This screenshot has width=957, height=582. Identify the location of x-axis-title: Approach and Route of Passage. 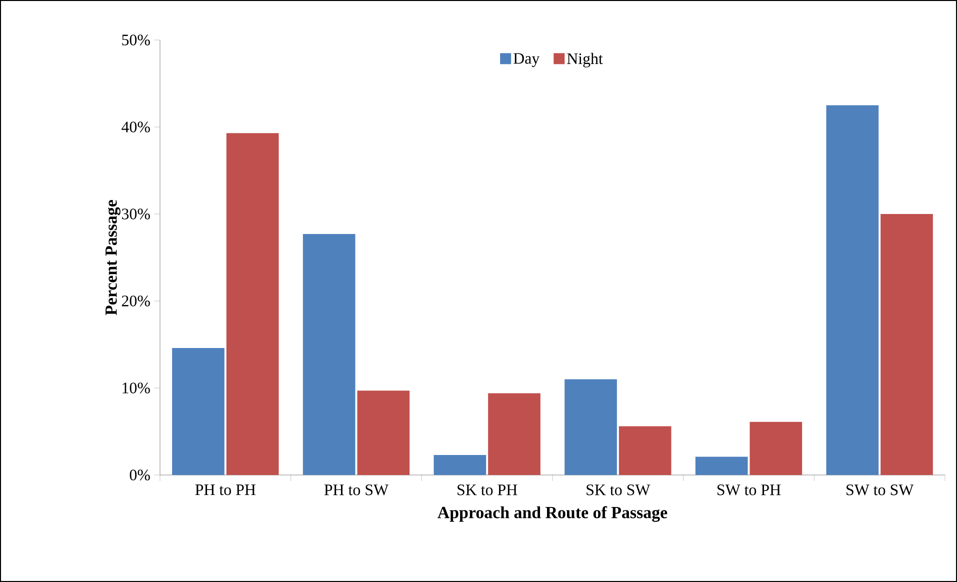
(553, 514).